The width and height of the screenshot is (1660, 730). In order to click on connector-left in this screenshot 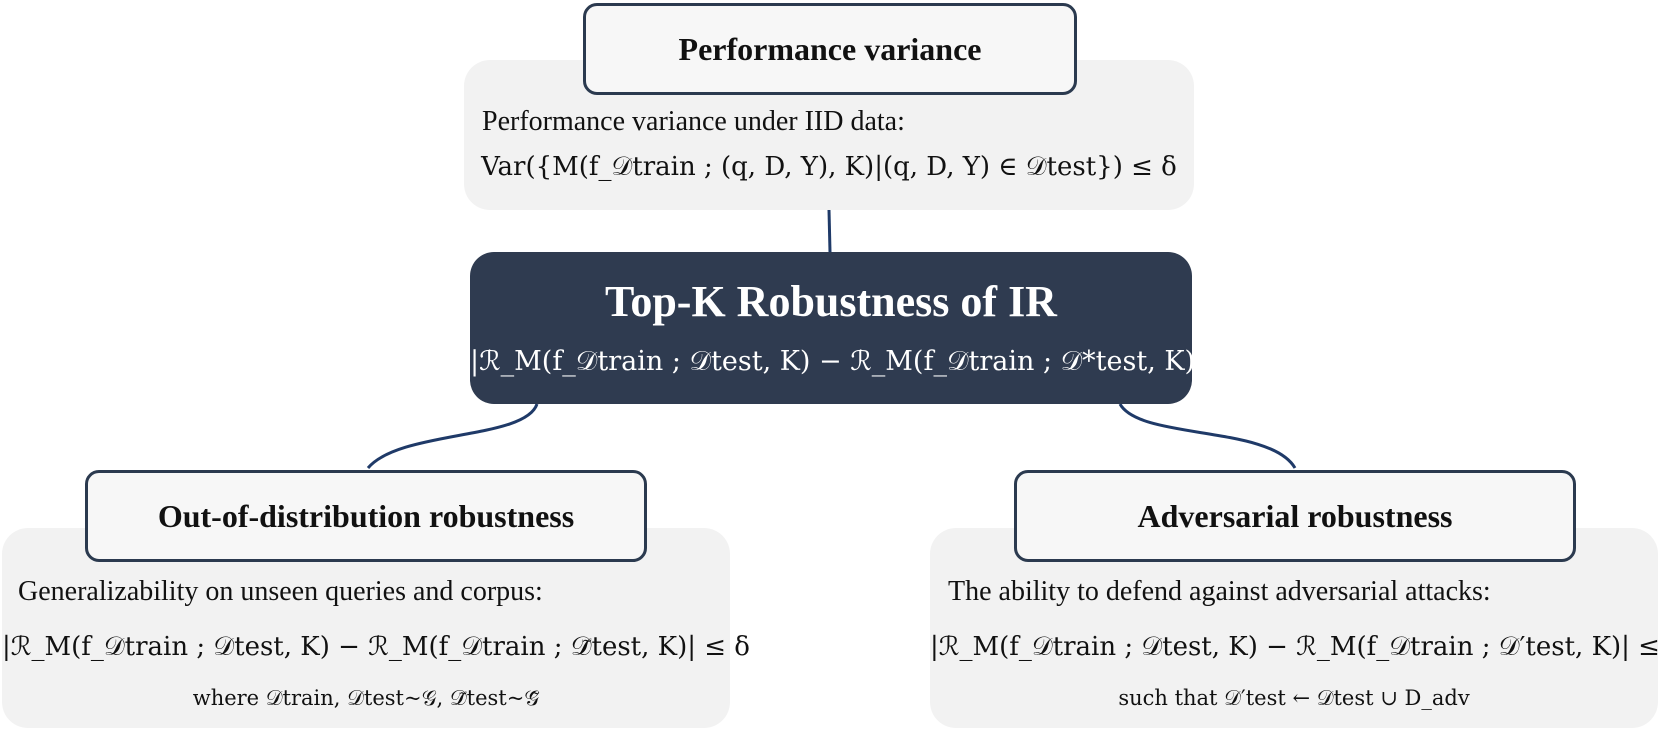, I will do `click(452, 436)`.